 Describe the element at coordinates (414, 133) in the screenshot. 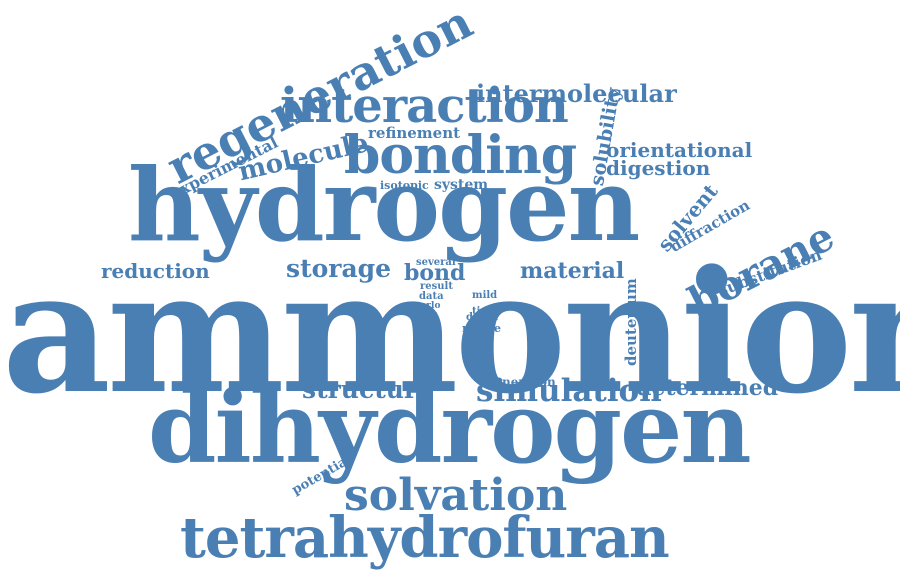

I see `word-refinement: refinement` at that location.